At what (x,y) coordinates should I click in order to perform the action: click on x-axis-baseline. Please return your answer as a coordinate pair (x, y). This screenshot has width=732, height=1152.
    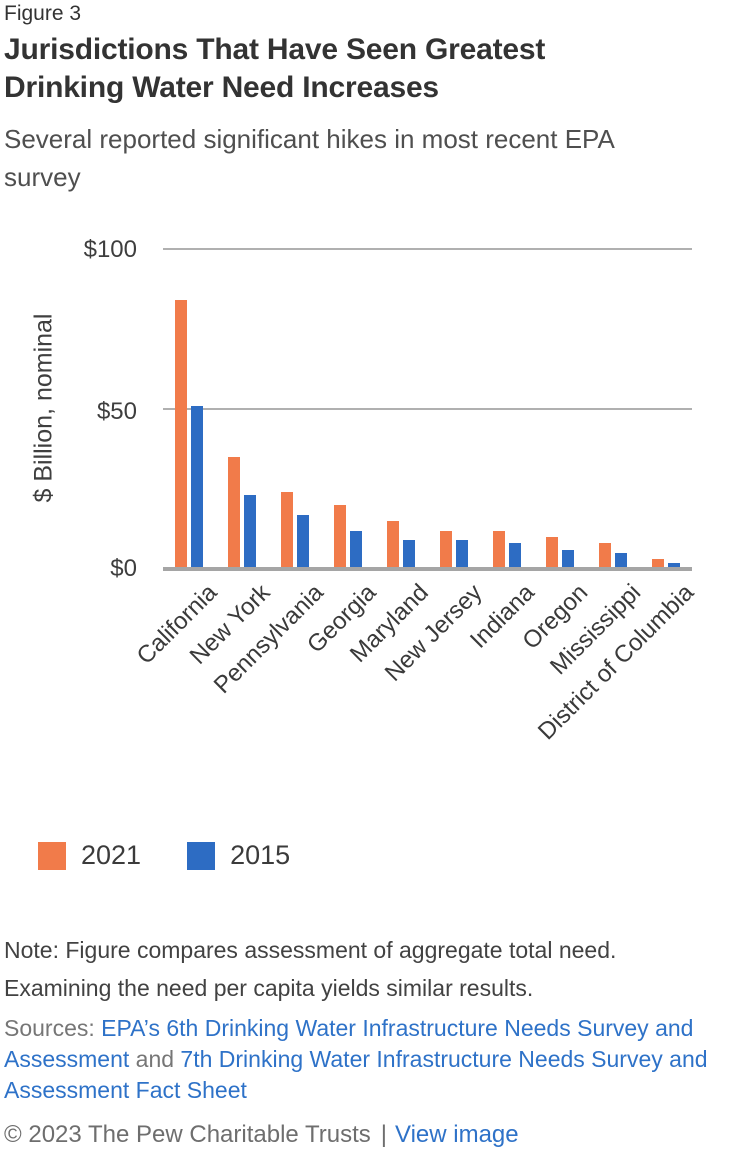
    Looking at the image, I should click on (427, 569).